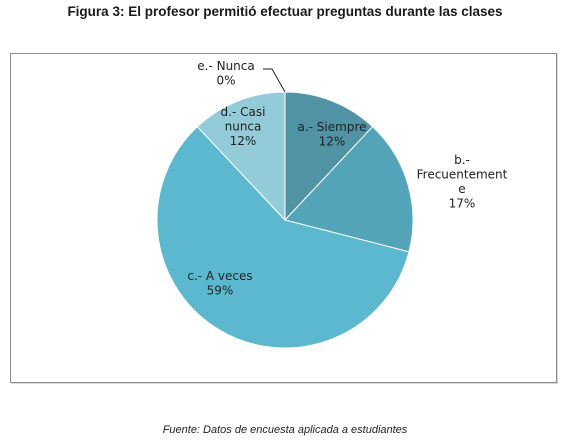 This screenshot has width=570, height=441. I want to click on data-label-c-line: c.- A veces, so click(219, 276).